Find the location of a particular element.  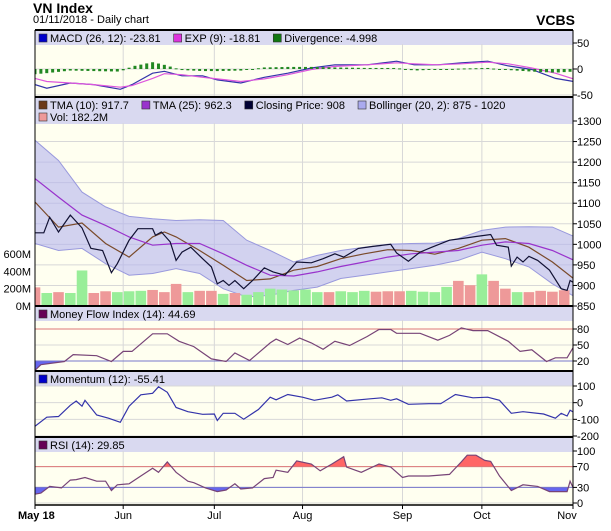

panel-rsi: 100 70 30 0 RSI (14): 29.85 is located at coordinates (314, 473).